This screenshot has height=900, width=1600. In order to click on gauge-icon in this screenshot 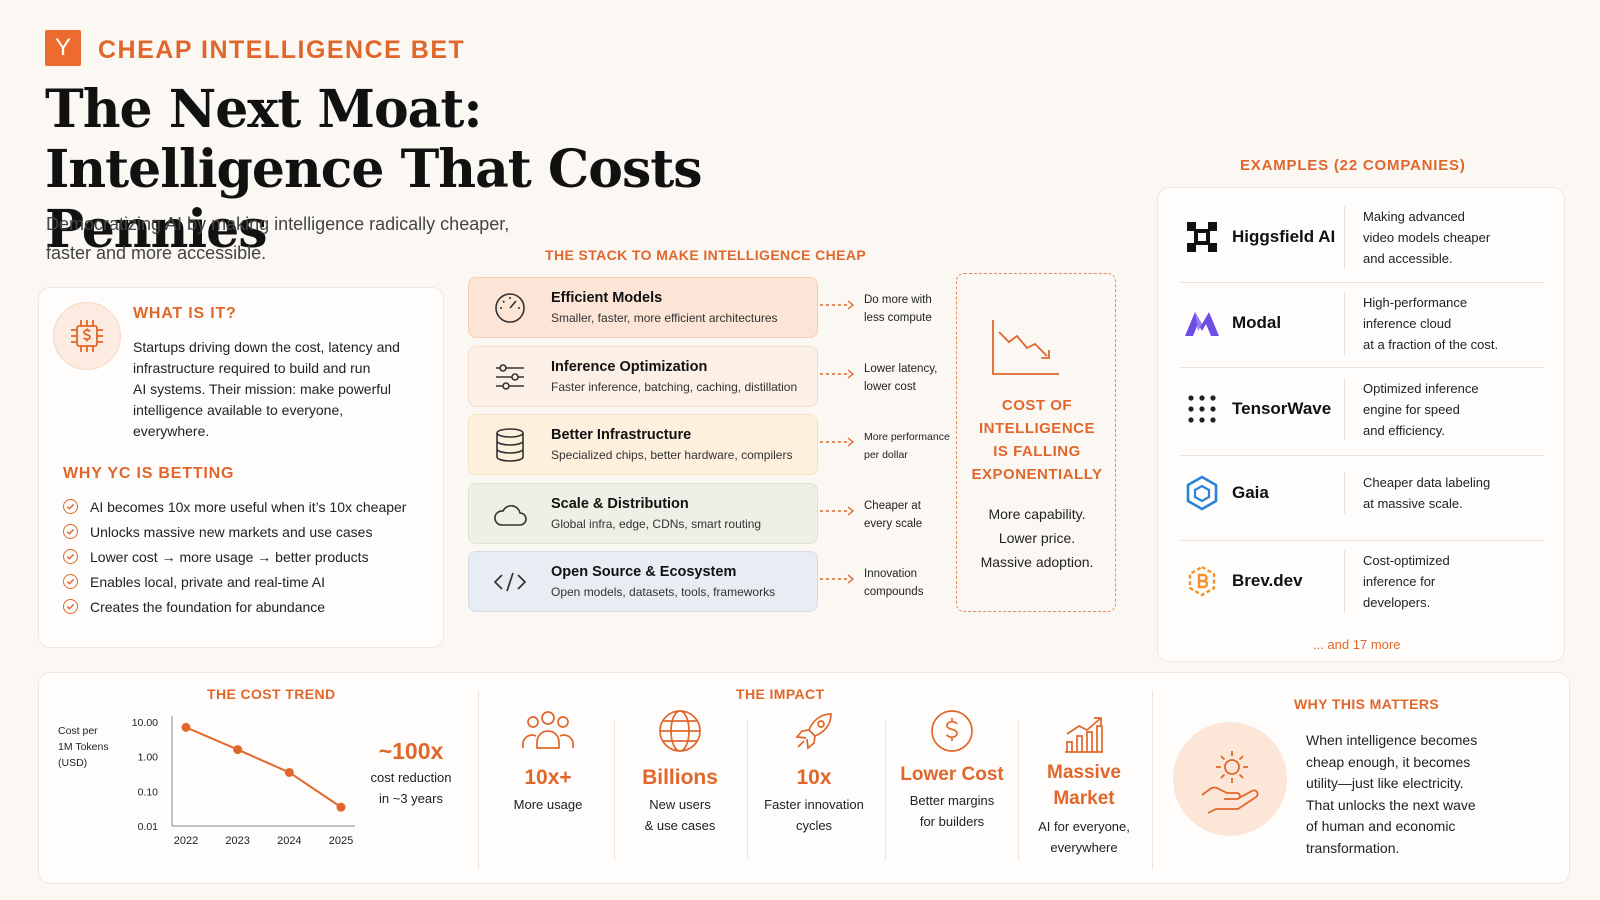, I will do `click(510, 308)`.